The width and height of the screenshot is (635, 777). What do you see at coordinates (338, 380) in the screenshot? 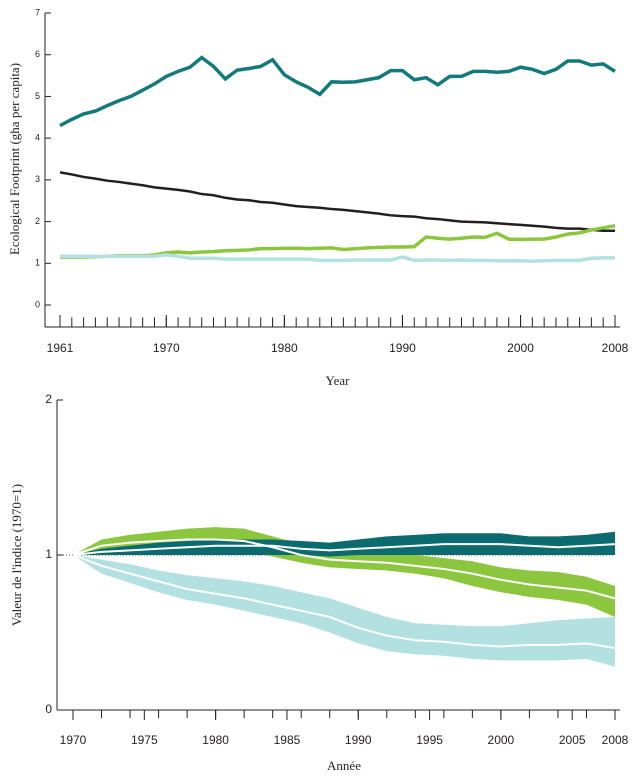
I see `x-axis-label: Year` at bounding box center [338, 380].